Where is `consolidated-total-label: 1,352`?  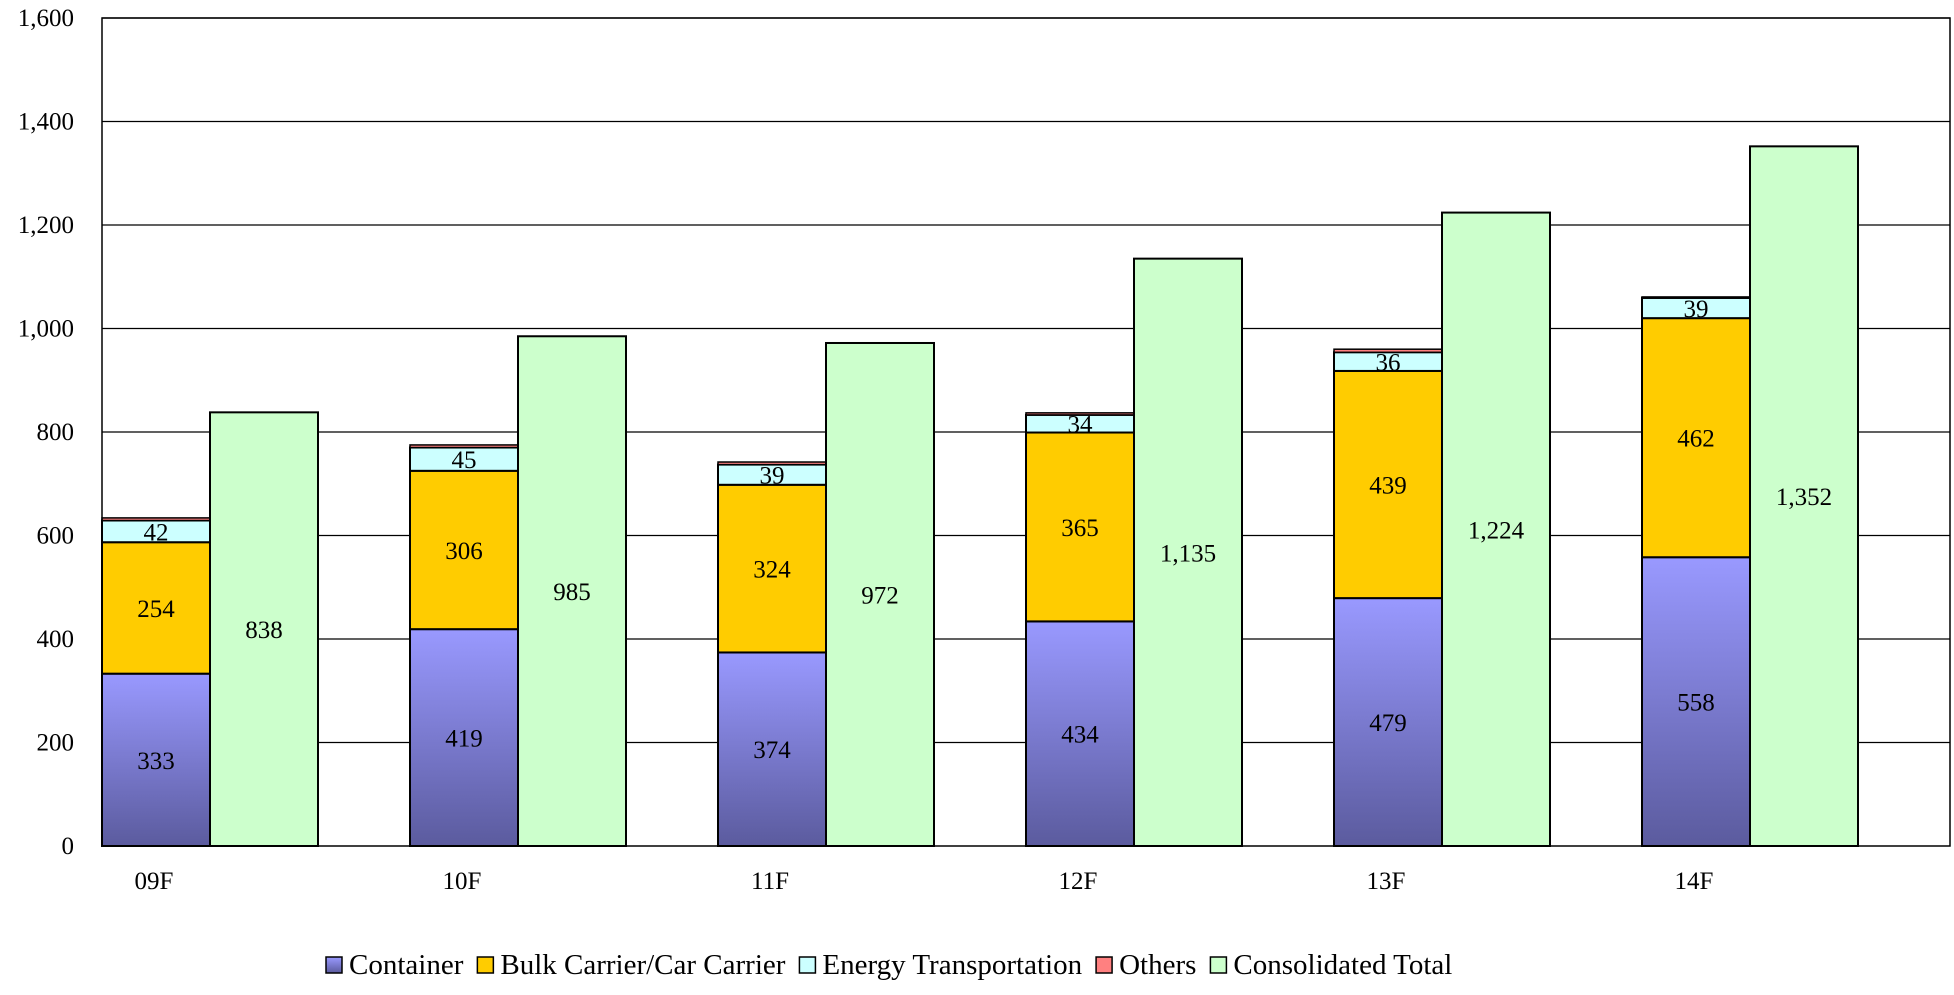
consolidated-total-label: 1,352 is located at coordinates (1804, 497).